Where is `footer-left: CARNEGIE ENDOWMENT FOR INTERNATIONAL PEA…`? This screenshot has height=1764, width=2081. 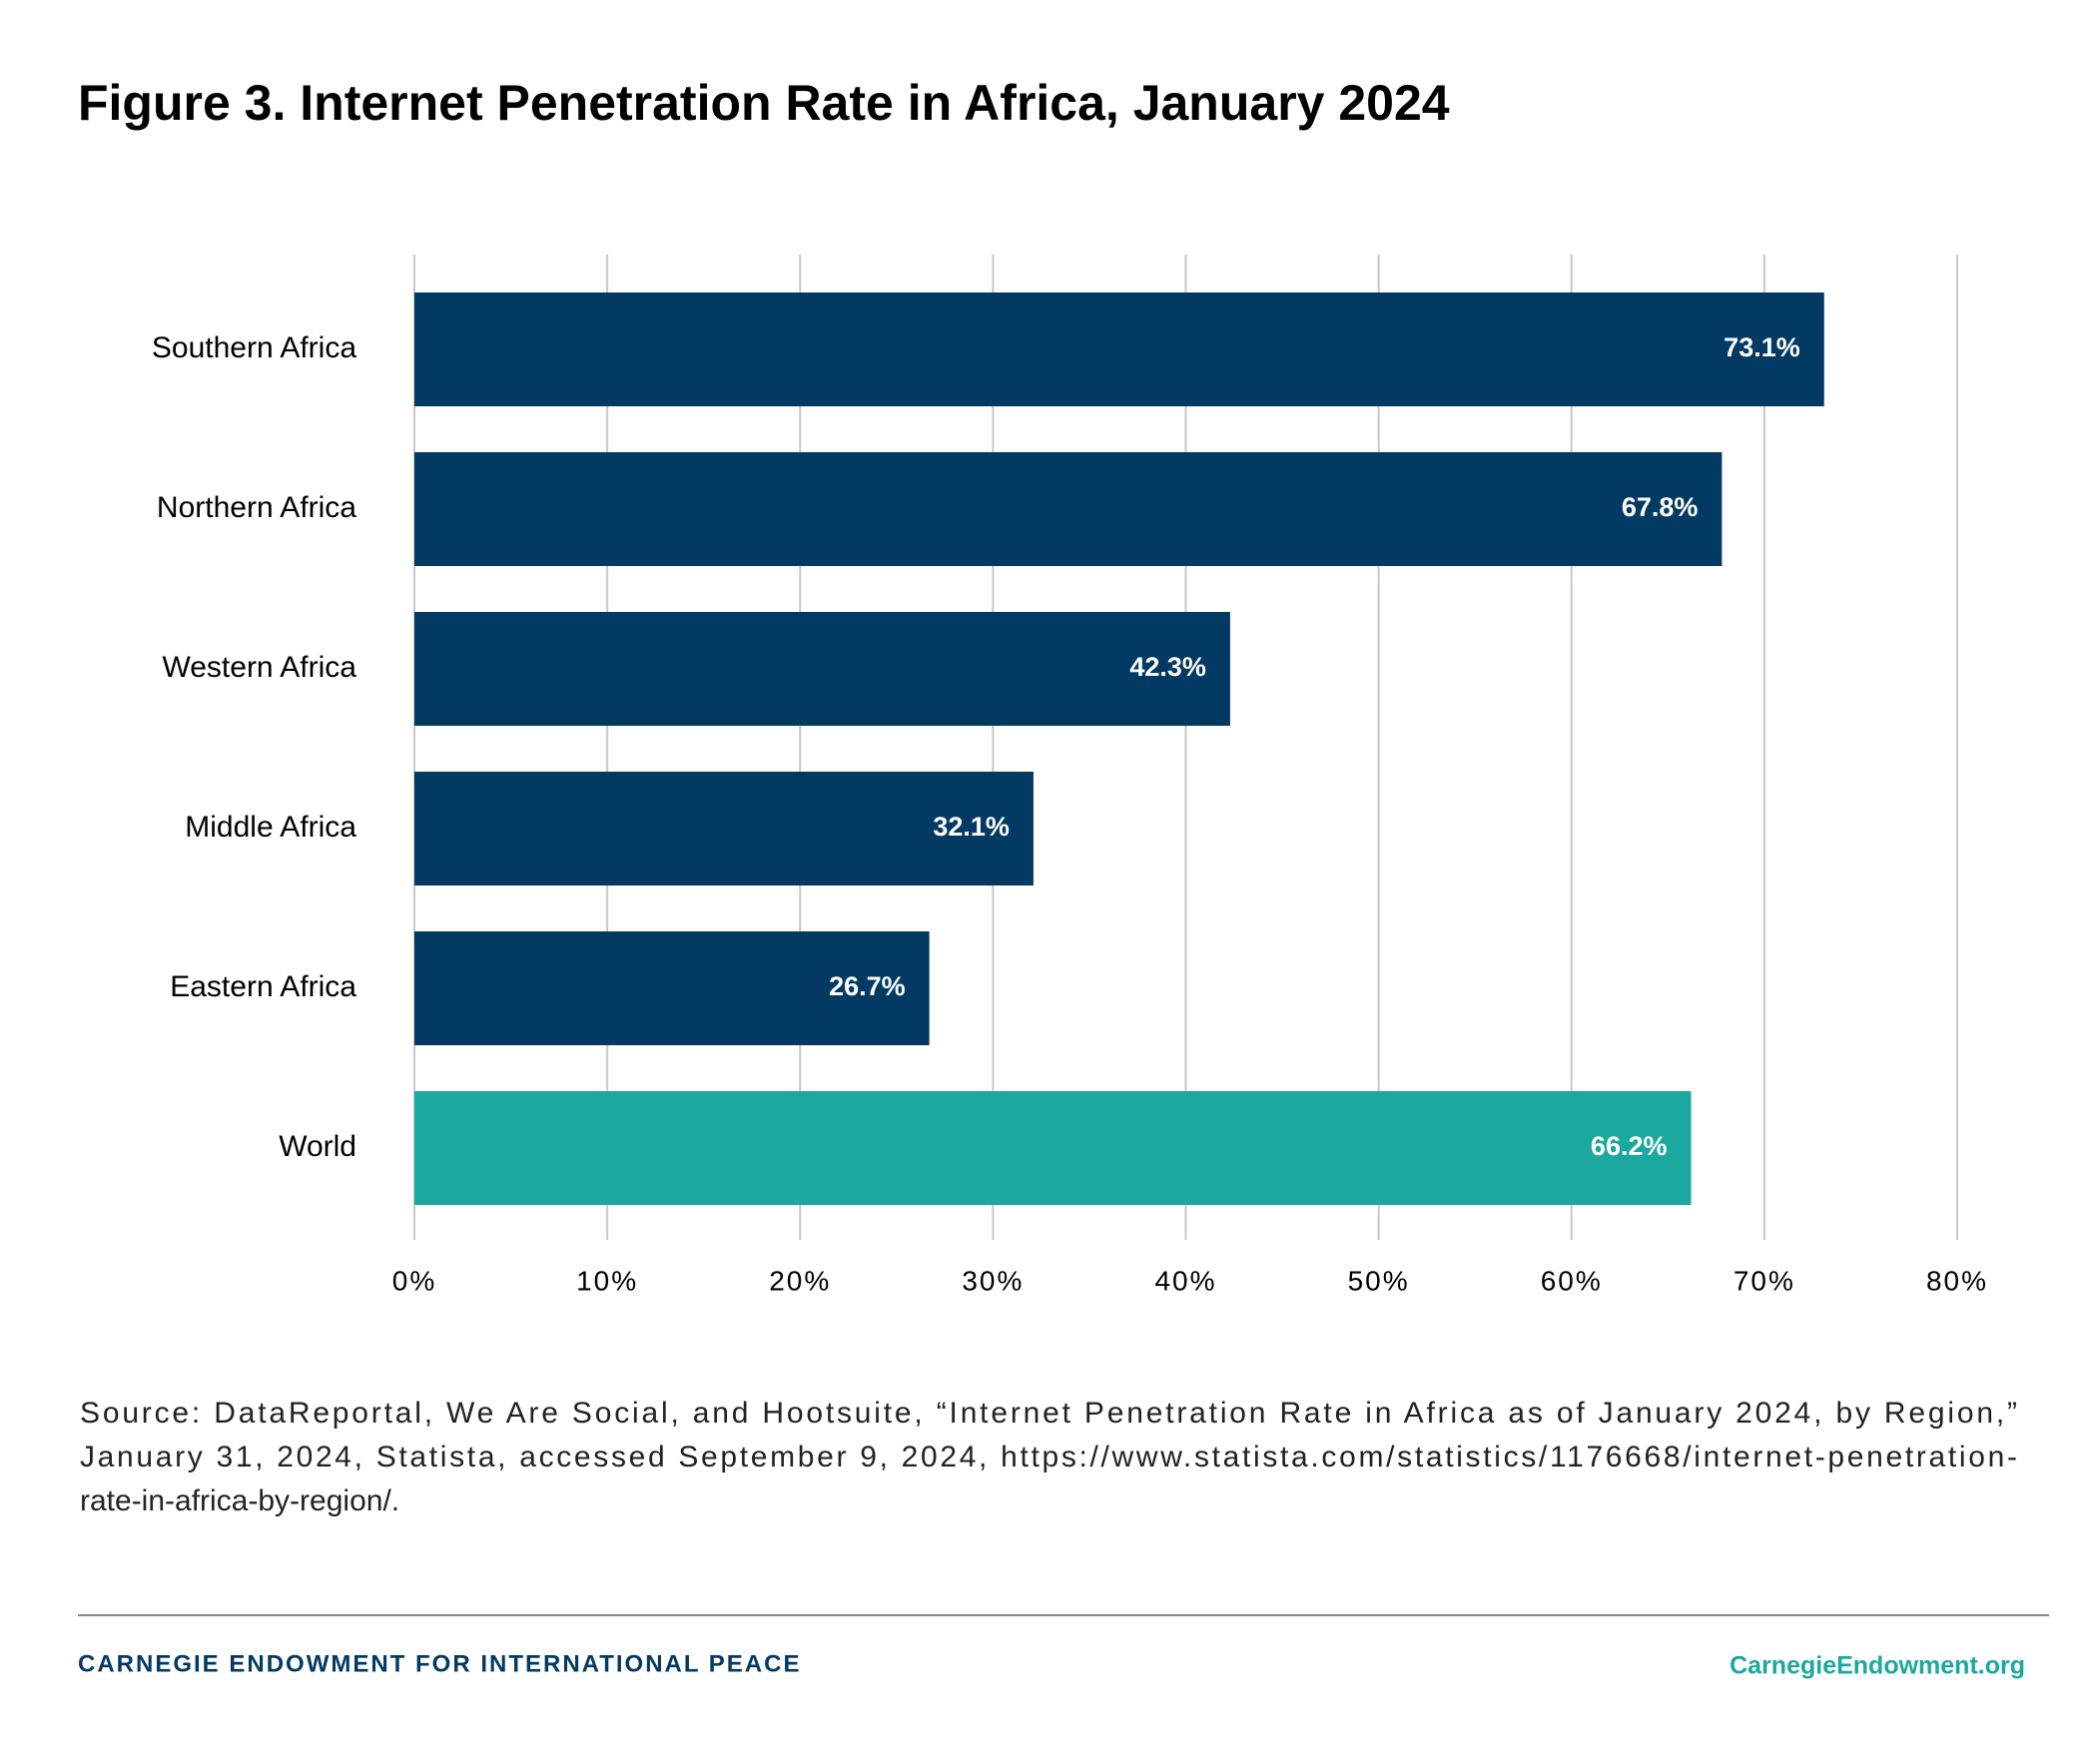 footer-left: CARNEGIE ENDOWMENT FOR INTERNATIONAL PEA… is located at coordinates (439, 1664).